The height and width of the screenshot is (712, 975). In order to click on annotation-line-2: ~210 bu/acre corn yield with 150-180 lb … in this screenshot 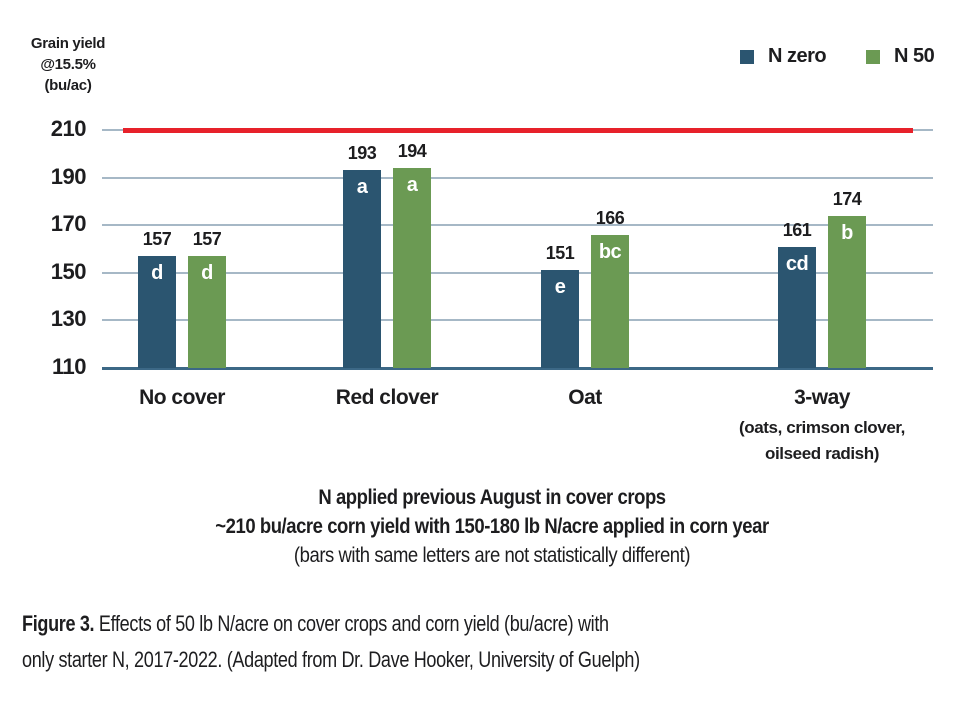, I will do `click(492, 526)`.